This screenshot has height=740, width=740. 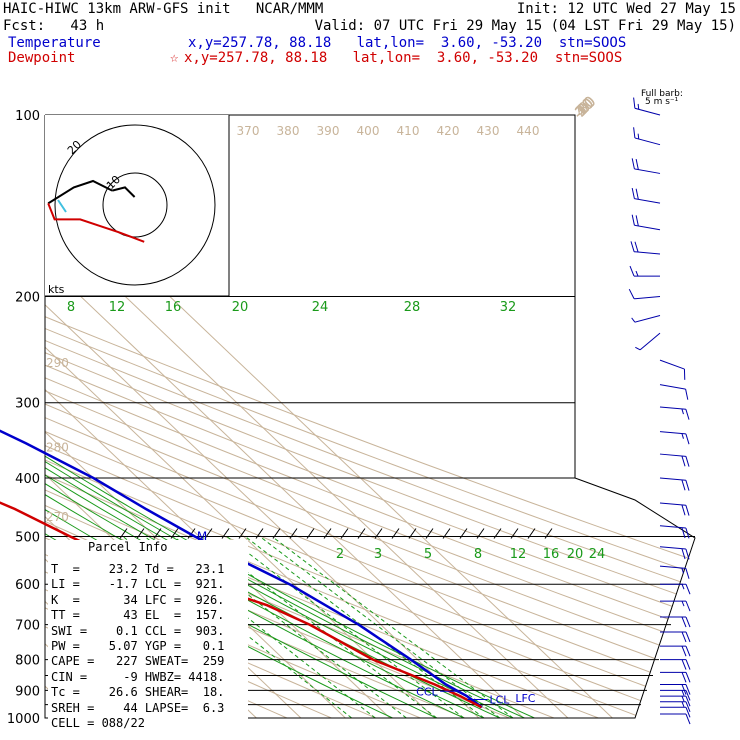 What do you see at coordinates (57, 447) in the screenshot?
I see `theta-label: 280` at bounding box center [57, 447].